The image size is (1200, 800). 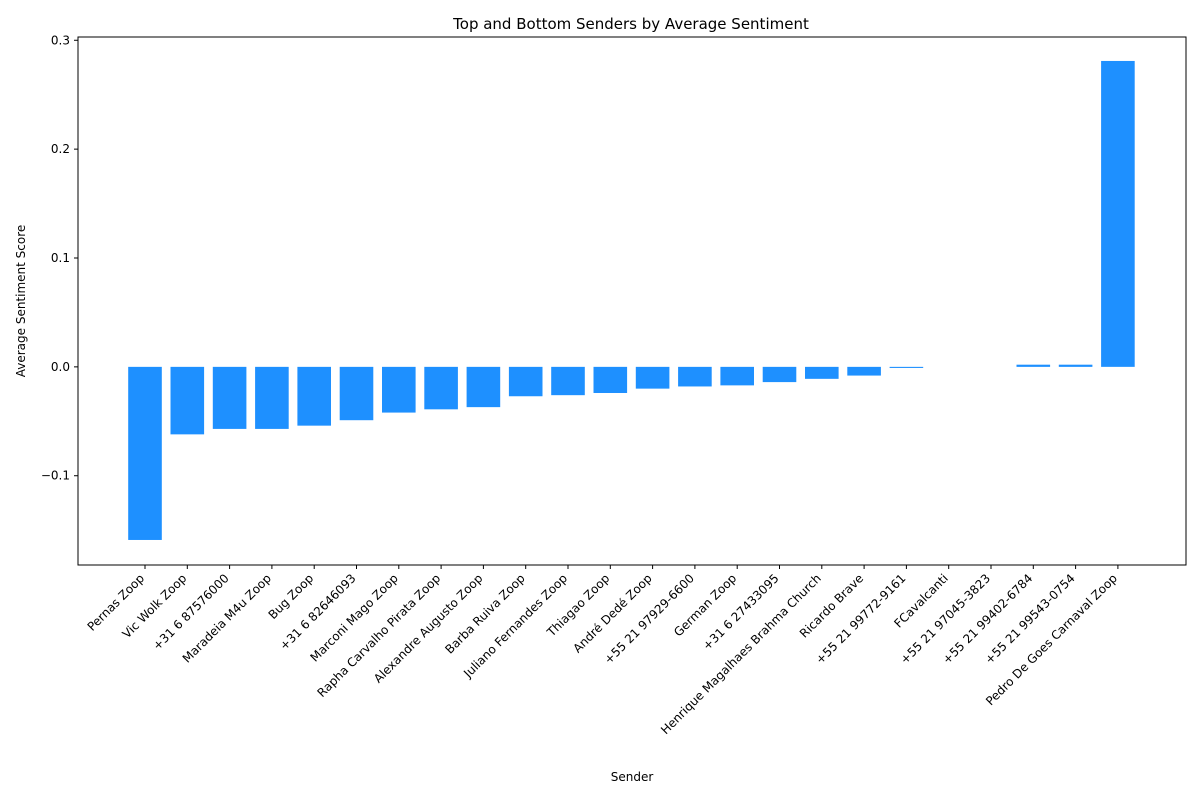 I want to click on y-tick-label: 0.0, so click(x=60, y=367).